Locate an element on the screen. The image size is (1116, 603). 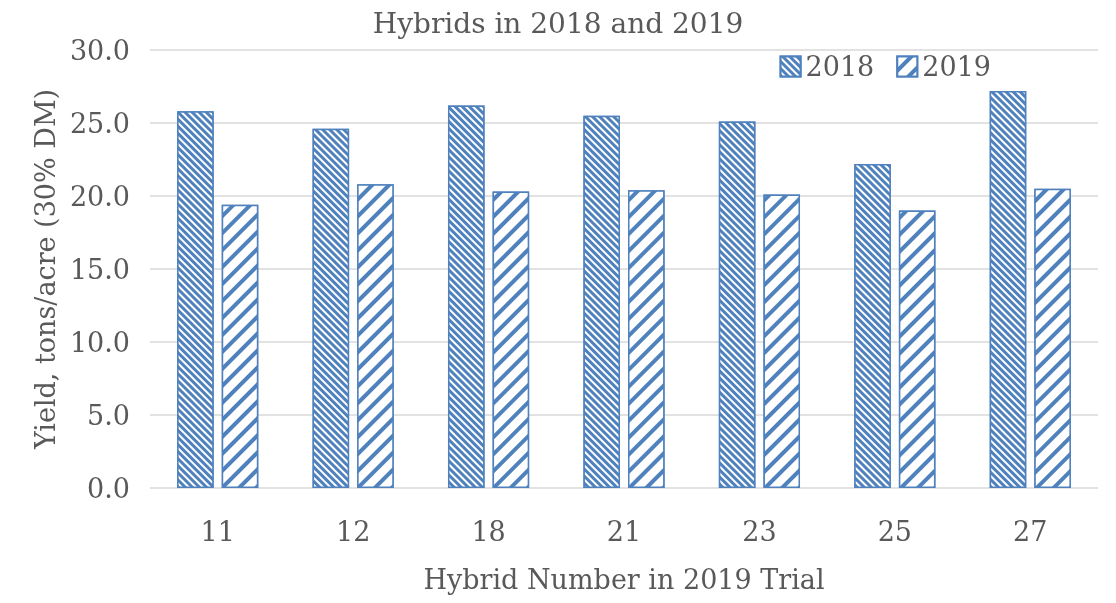
x-tick-label: 25 is located at coordinates (895, 531).